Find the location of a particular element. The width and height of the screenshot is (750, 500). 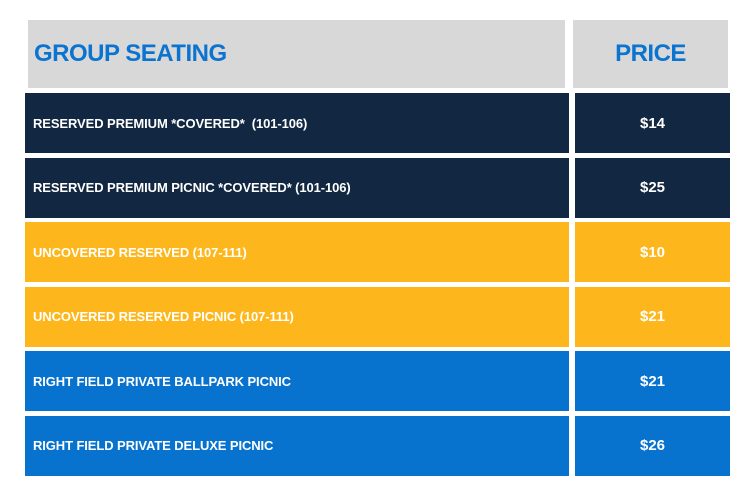

price-value: $14 is located at coordinates (652, 123).